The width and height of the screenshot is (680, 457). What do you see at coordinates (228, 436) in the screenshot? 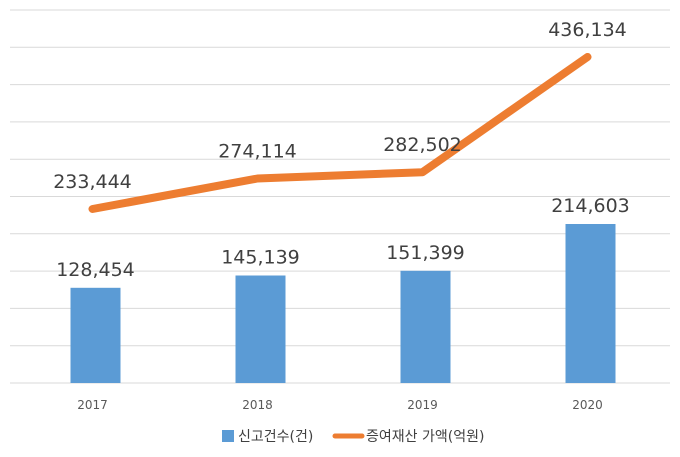
I see `legend-bar-swatch` at bounding box center [228, 436].